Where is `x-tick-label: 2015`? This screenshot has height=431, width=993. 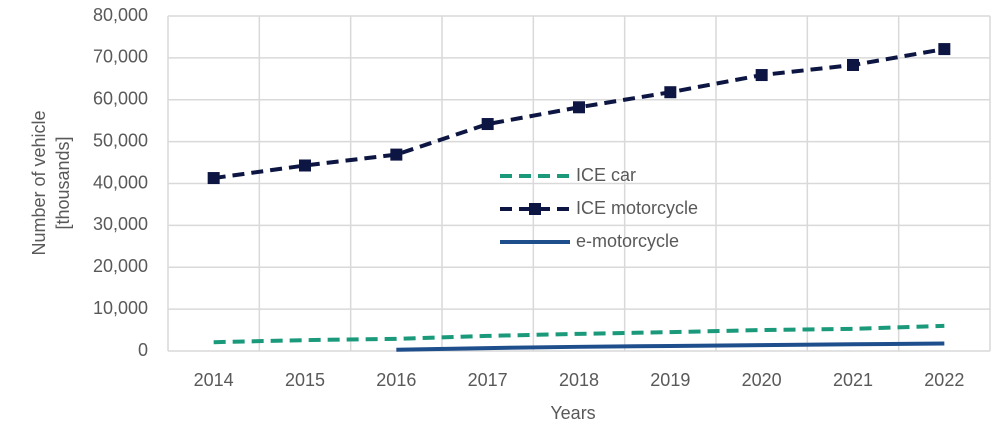
x-tick-label: 2015 is located at coordinates (305, 380).